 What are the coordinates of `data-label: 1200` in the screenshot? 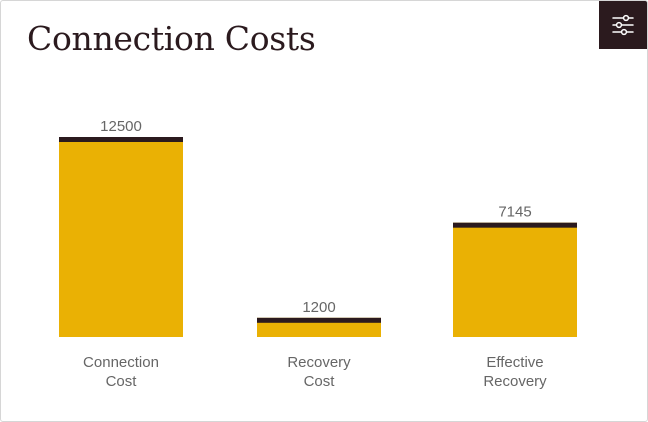 It's located at (318, 307).